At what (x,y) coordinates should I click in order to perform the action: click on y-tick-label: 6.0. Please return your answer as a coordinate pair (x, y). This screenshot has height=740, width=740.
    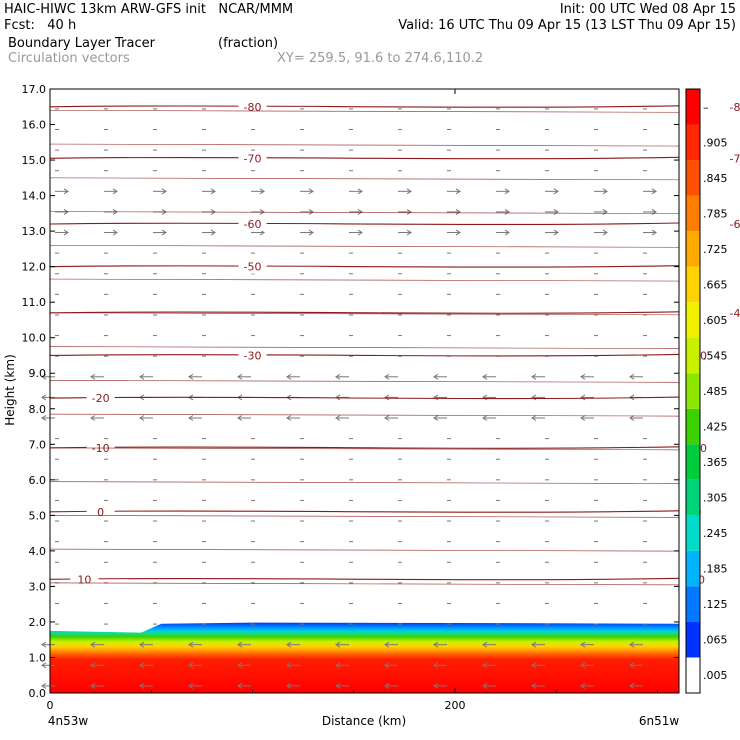
    Looking at the image, I should click on (38, 480).